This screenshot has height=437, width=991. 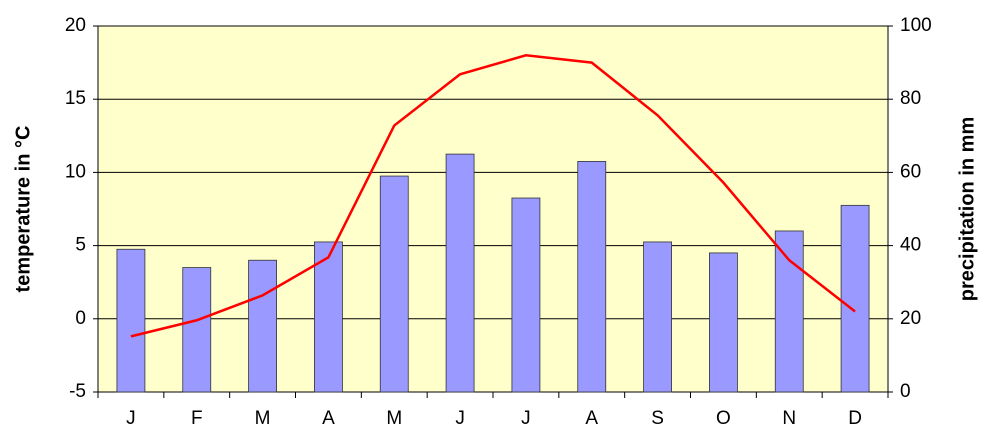 I want to click on y2-tick-label: 60, so click(x=910, y=171).